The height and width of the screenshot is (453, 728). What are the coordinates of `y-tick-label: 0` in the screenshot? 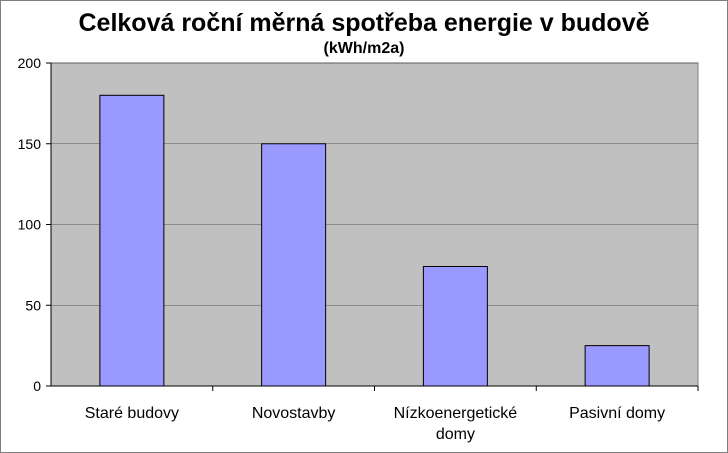 It's located at (37, 386).